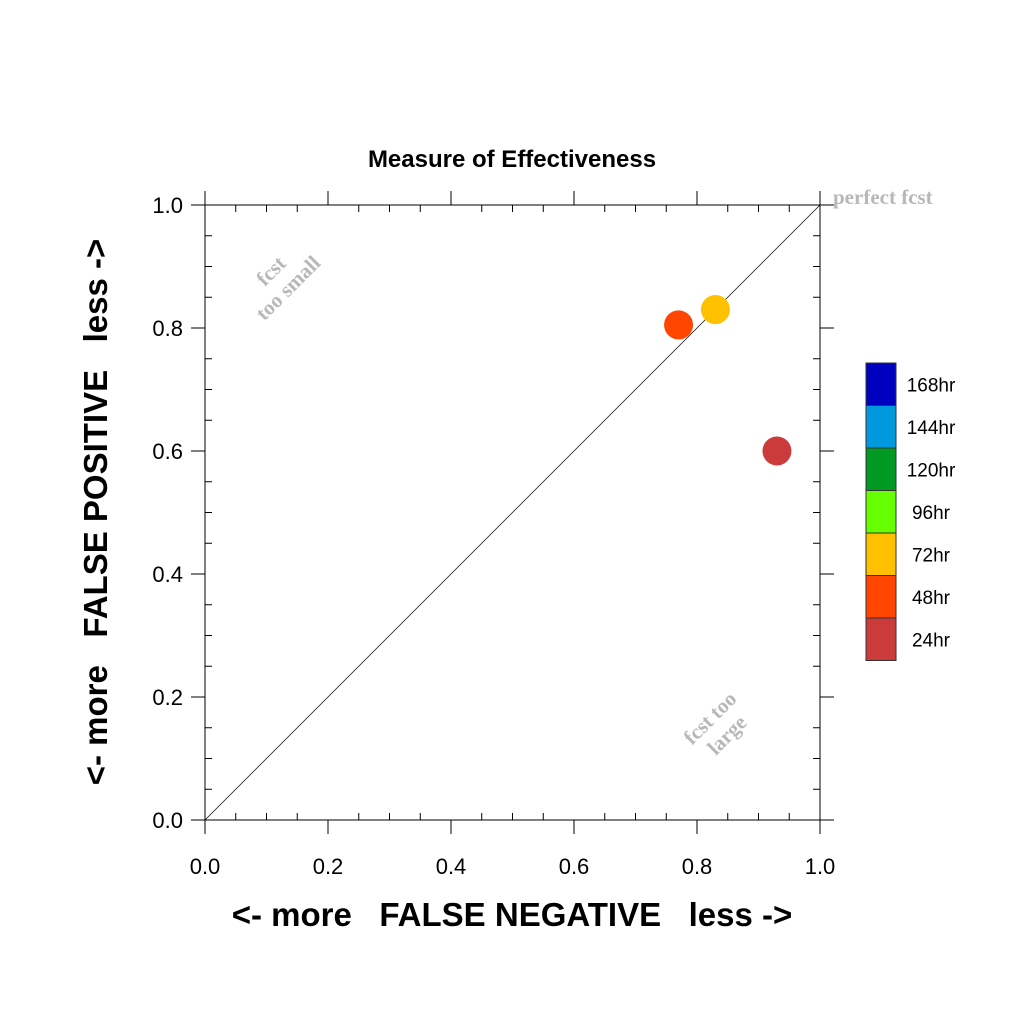 Image resolution: width=1024 pixels, height=1024 pixels. What do you see at coordinates (512, 914) in the screenshot?
I see `x-axis-title: <- more FALSE NEGATIVE less ->` at bounding box center [512, 914].